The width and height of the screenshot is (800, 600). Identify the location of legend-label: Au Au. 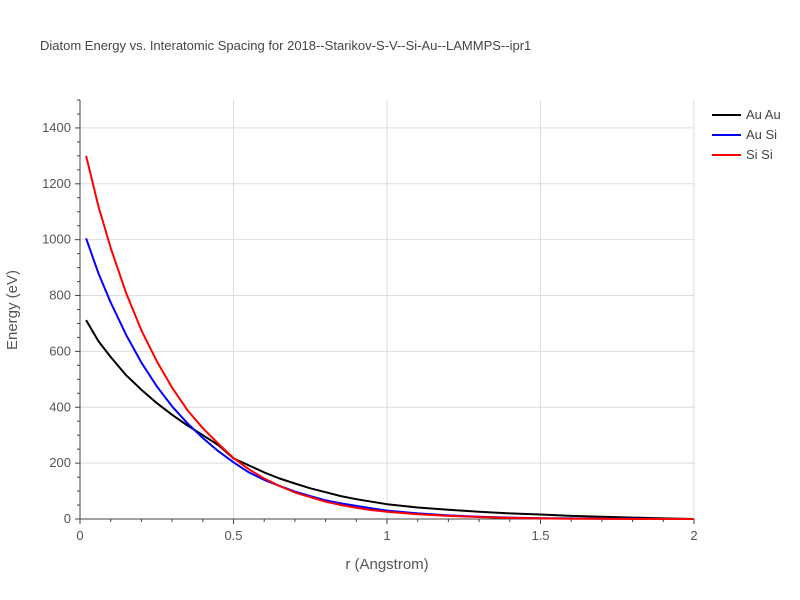
(763, 114).